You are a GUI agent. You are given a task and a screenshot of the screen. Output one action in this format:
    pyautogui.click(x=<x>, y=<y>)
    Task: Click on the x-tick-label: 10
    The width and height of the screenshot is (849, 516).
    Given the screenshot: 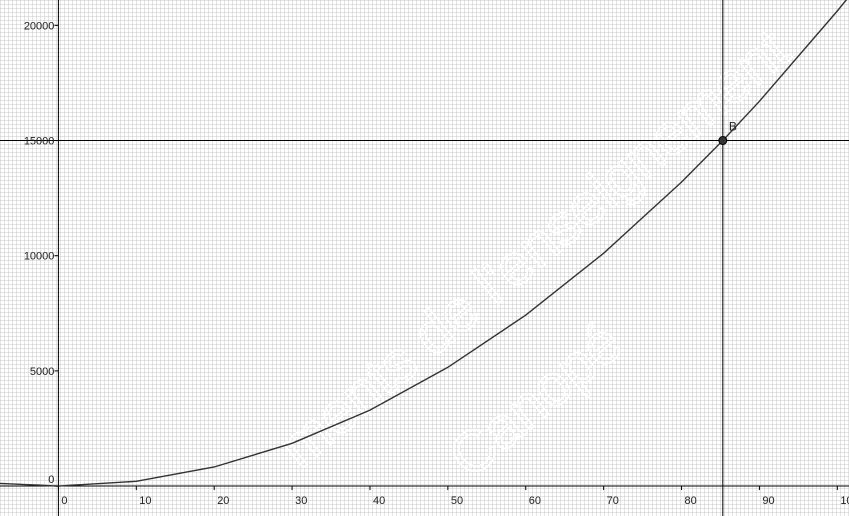 What is the action you would take?
    pyautogui.click(x=145, y=501)
    